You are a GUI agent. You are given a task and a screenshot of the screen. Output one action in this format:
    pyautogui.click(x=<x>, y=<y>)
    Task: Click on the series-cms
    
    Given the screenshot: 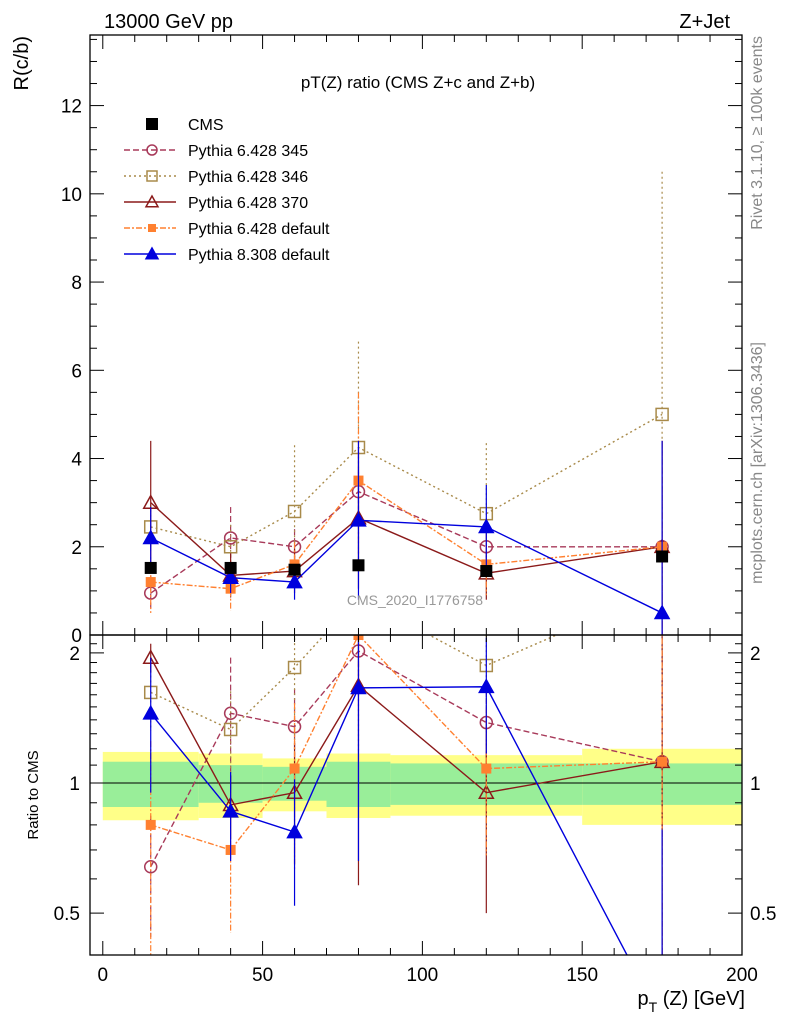 What is the action you would take?
    pyautogui.click(x=406, y=564)
    